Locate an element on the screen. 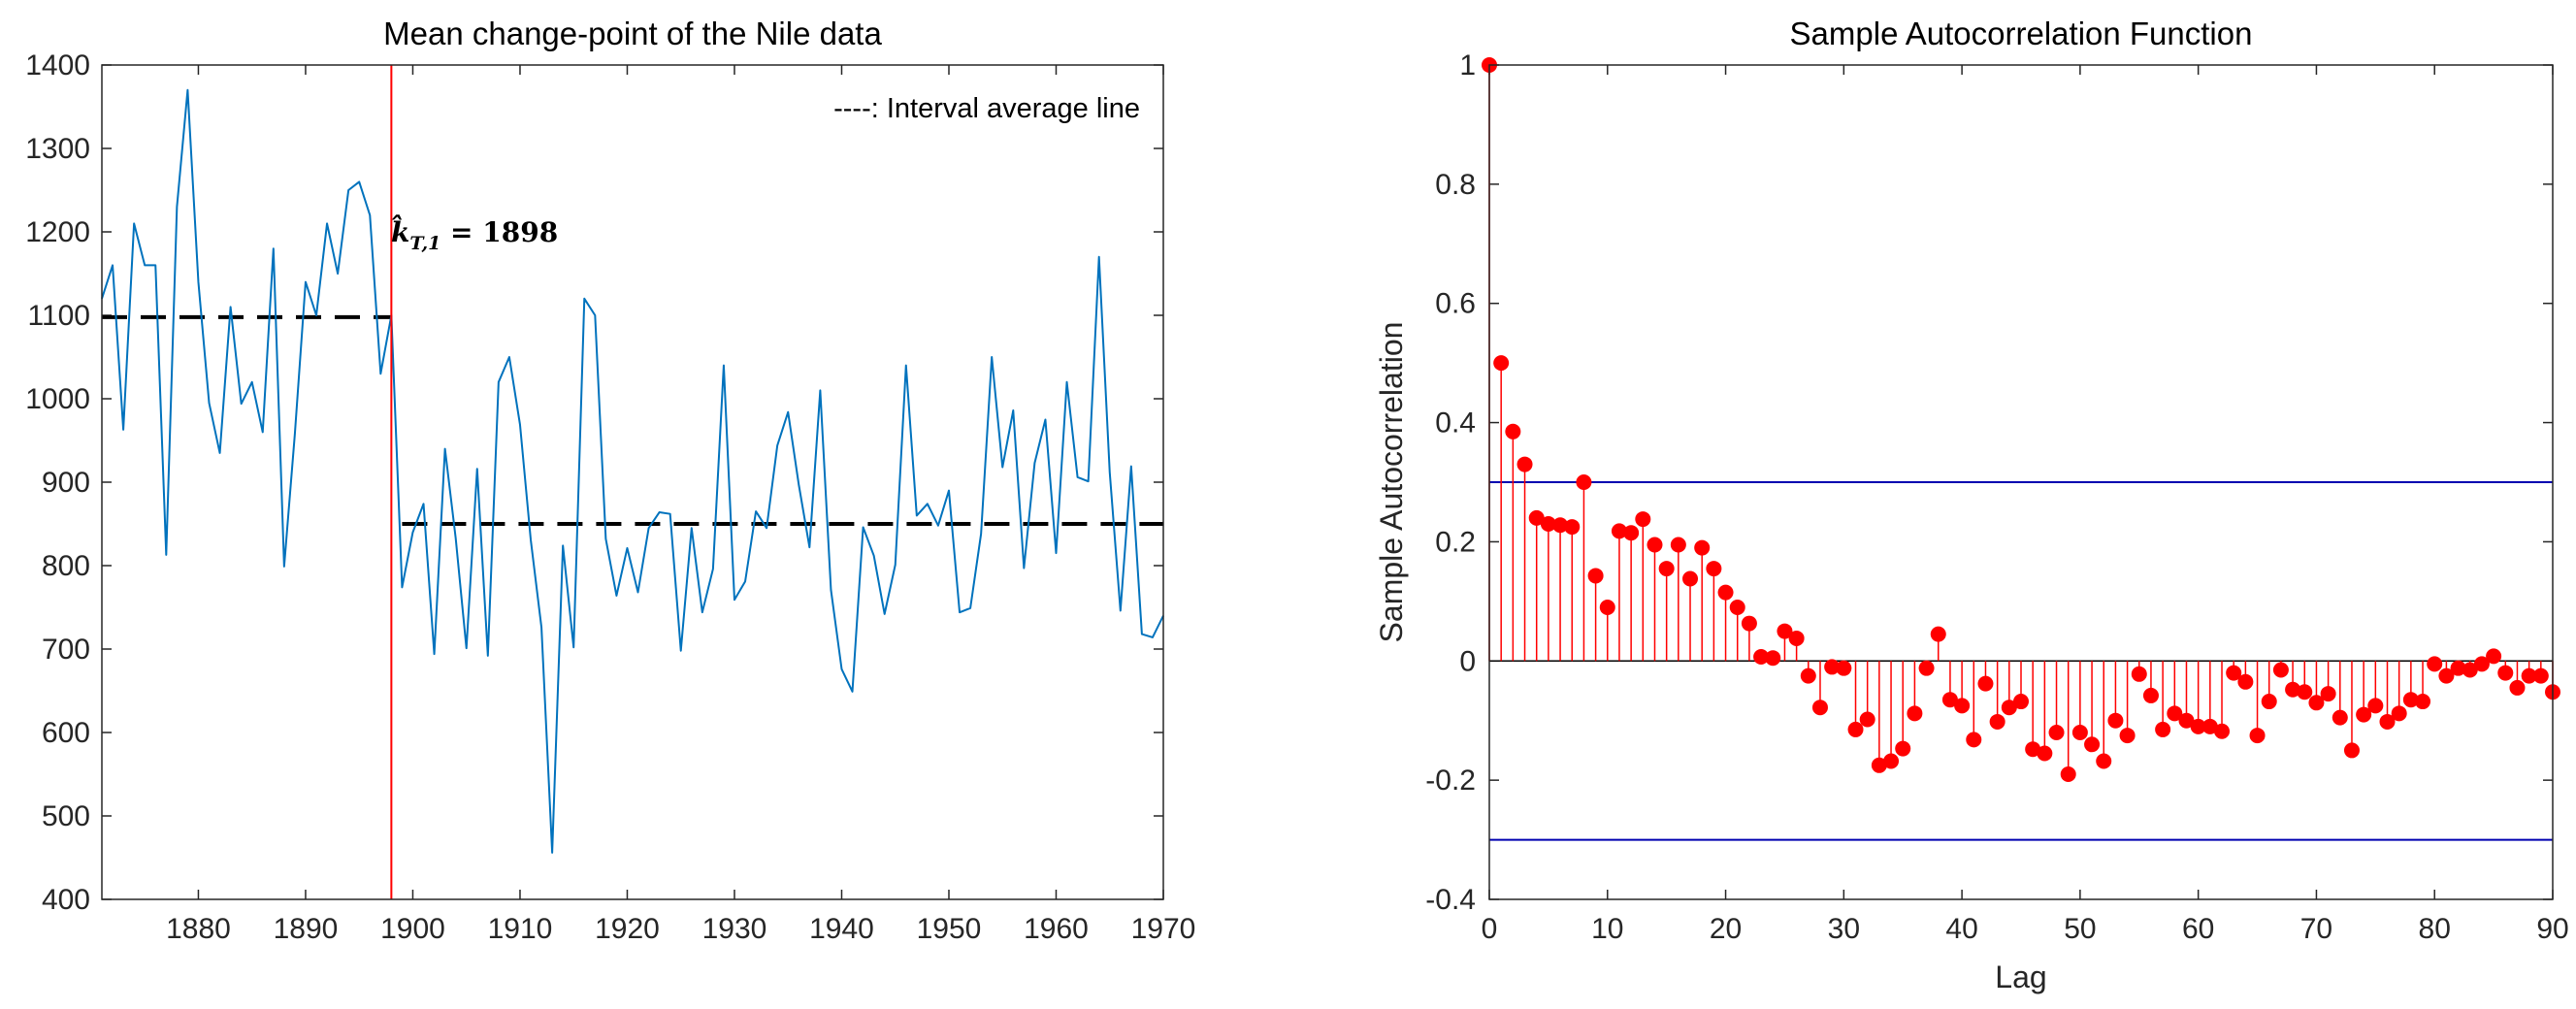 Image resolution: width=2576 pixels, height=1009 pixels. left-y-tick-label: 1400 is located at coordinates (58, 65).